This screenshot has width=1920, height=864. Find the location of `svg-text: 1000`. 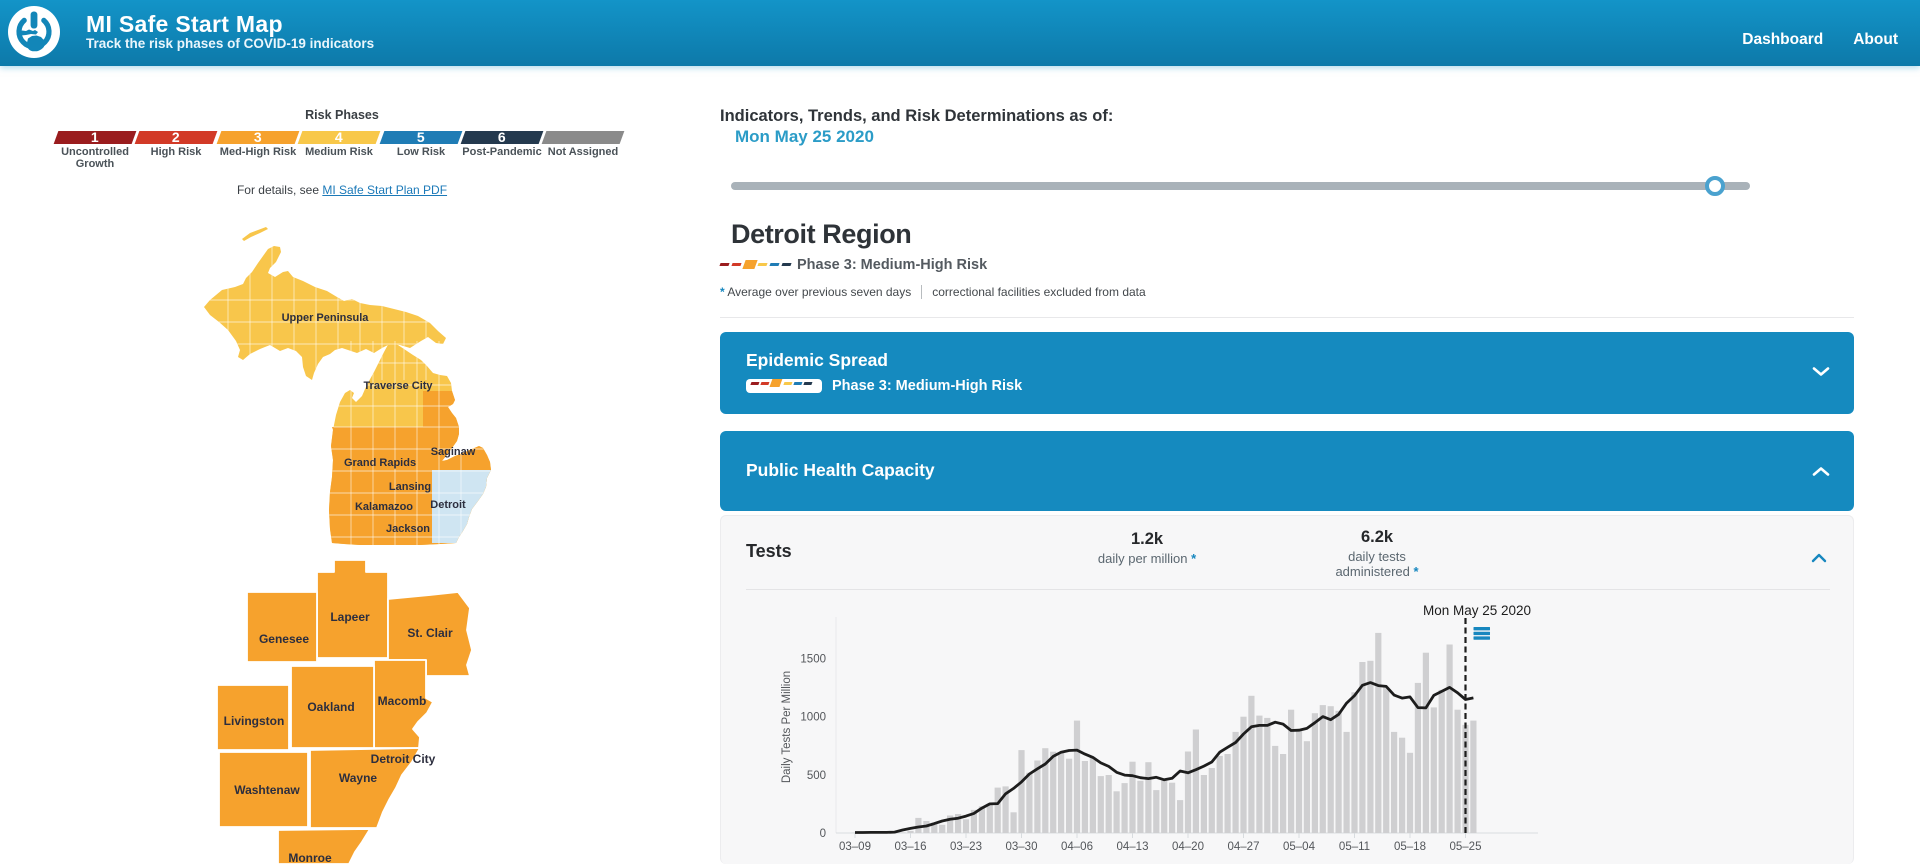

svg-text: 1000 is located at coordinates (813, 718).